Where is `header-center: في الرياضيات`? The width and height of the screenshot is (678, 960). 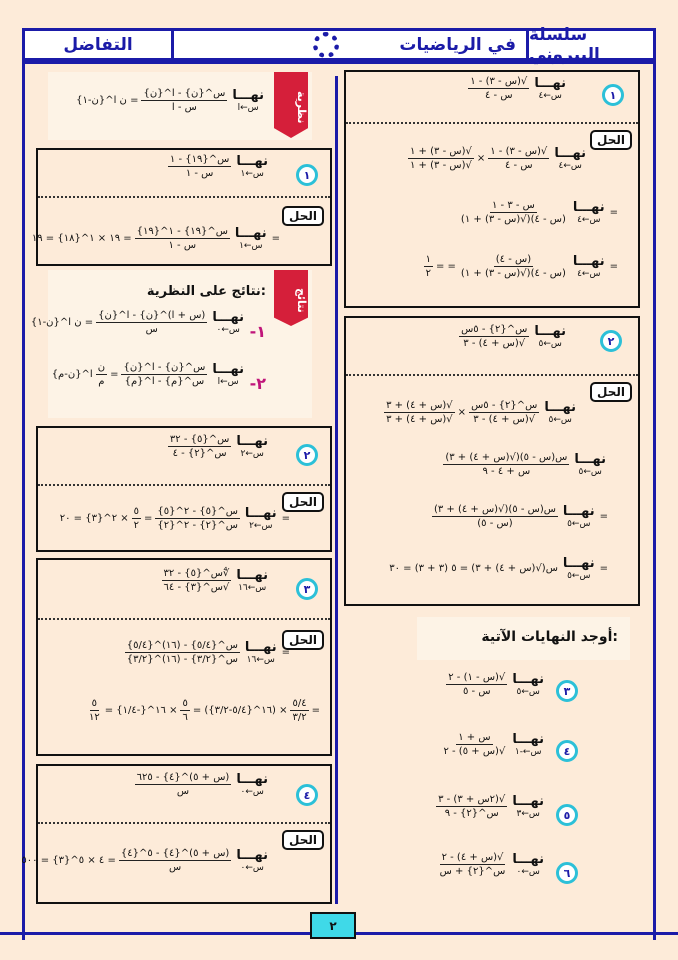
header-center: في الرياضيات is located at coordinates (350, 44).